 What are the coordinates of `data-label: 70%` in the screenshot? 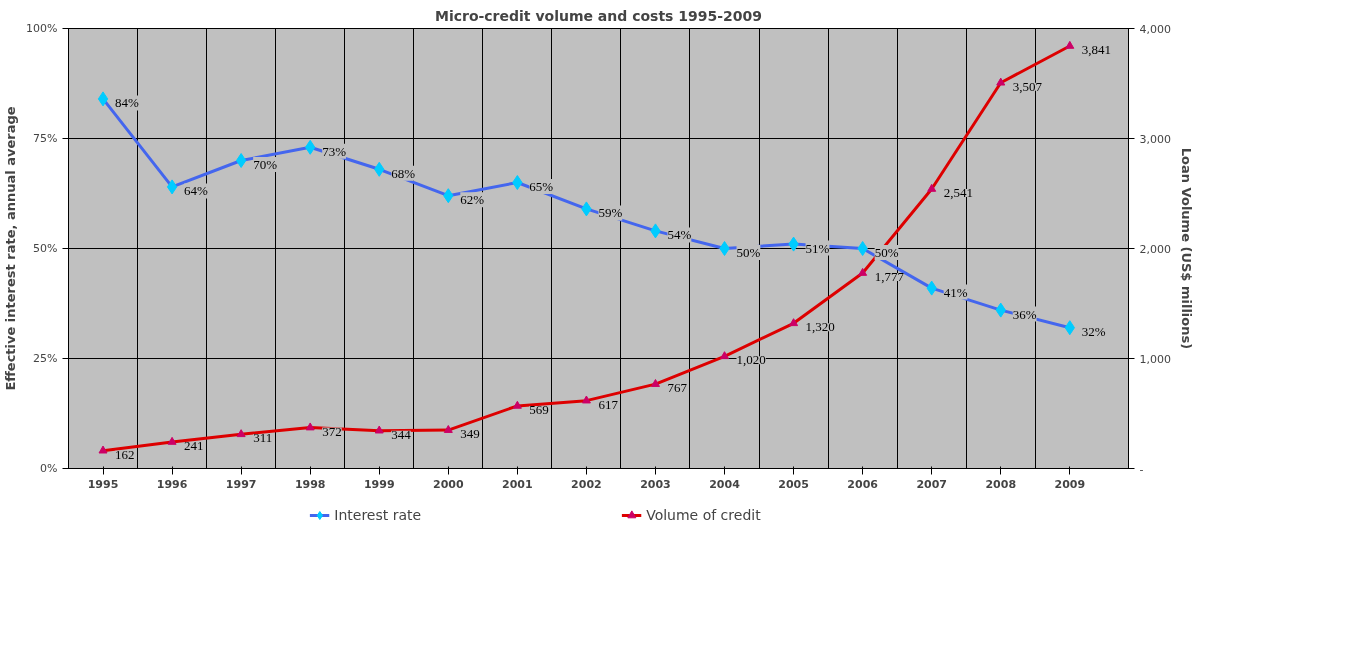 It's located at (265, 164).